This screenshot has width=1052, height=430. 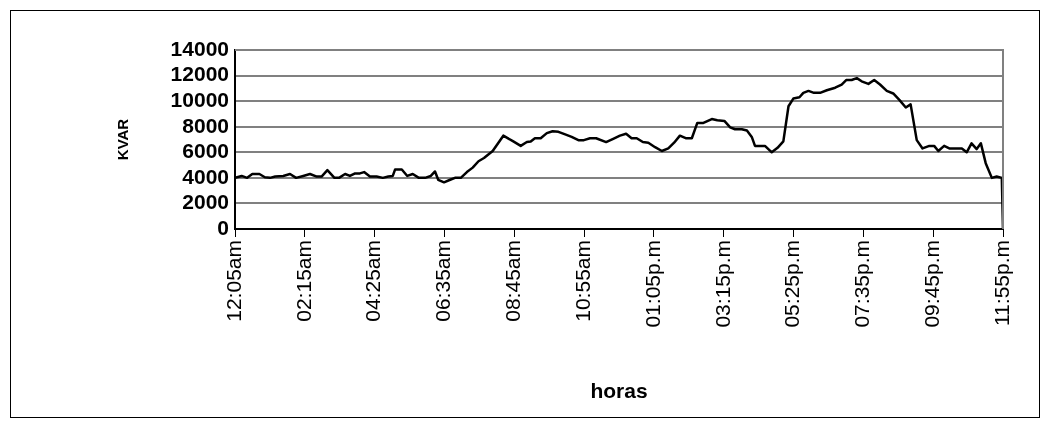 What do you see at coordinates (931, 284) in the screenshot?
I see `x-tick-label: 09:45p.m` at bounding box center [931, 284].